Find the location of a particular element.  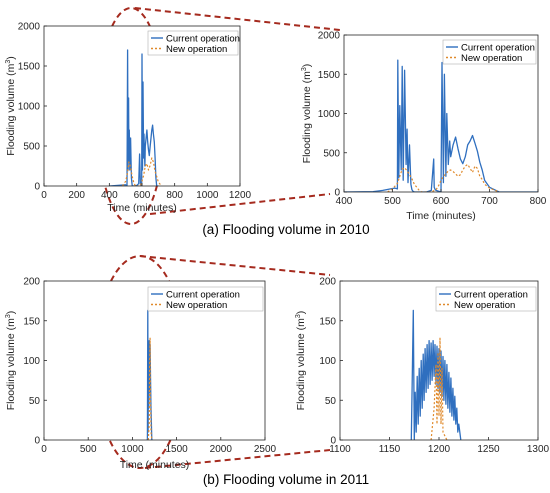

x-tick-label: 1150 is located at coordinates (390, 449).